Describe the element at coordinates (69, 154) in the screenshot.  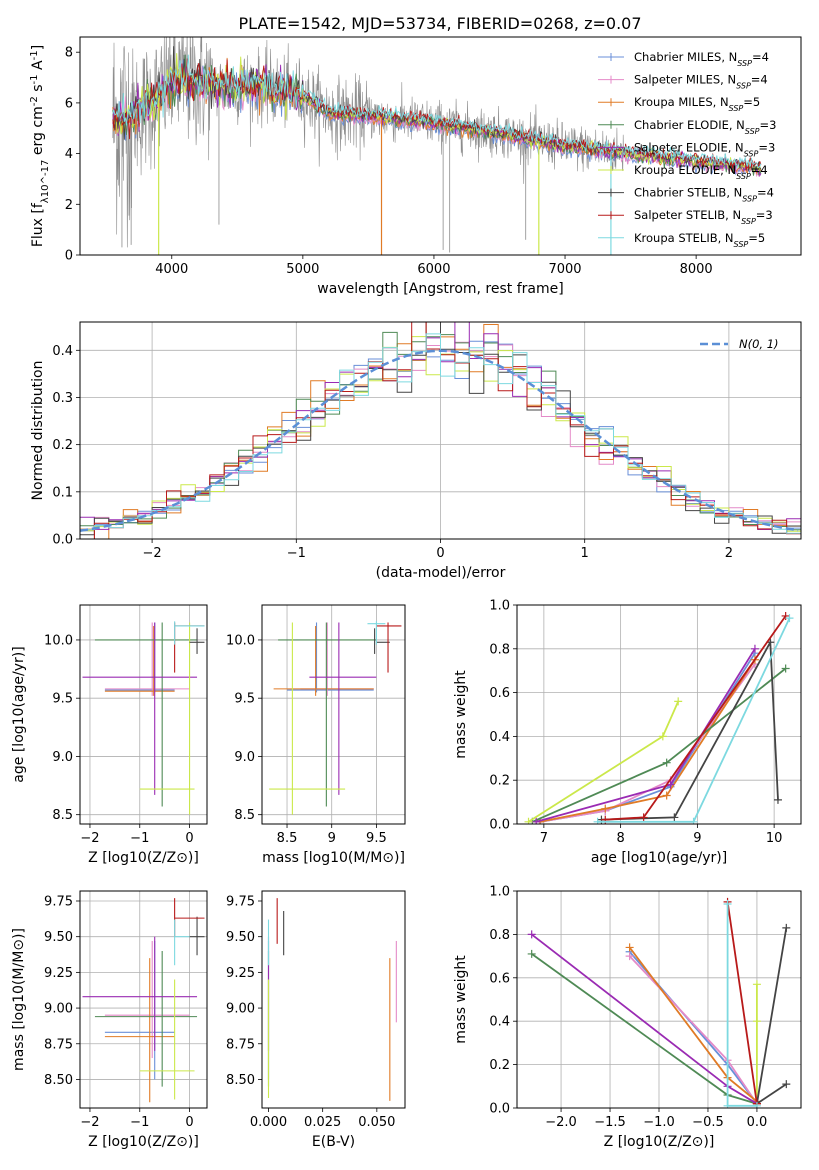
I see `y-tick-label: 4` at that location.